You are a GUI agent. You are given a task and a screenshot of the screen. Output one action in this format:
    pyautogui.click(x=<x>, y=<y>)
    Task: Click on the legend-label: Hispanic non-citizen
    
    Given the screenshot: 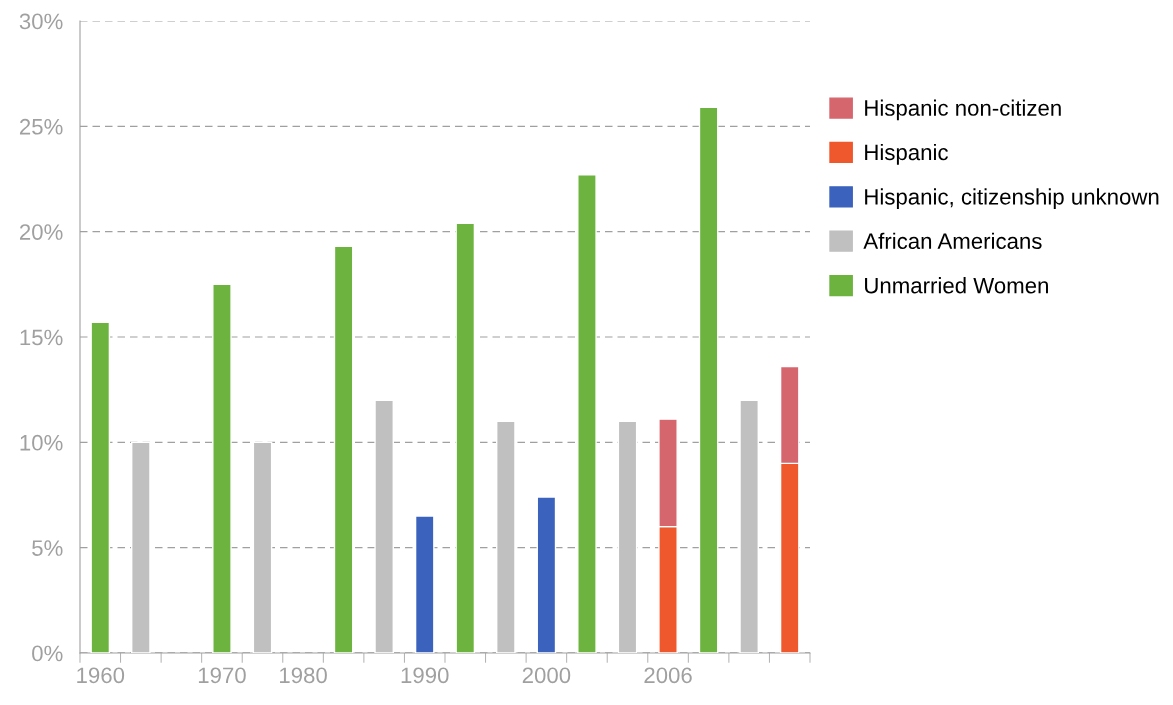 What is the action you would take?
    pyautogui.click(x=963, y=110)
    